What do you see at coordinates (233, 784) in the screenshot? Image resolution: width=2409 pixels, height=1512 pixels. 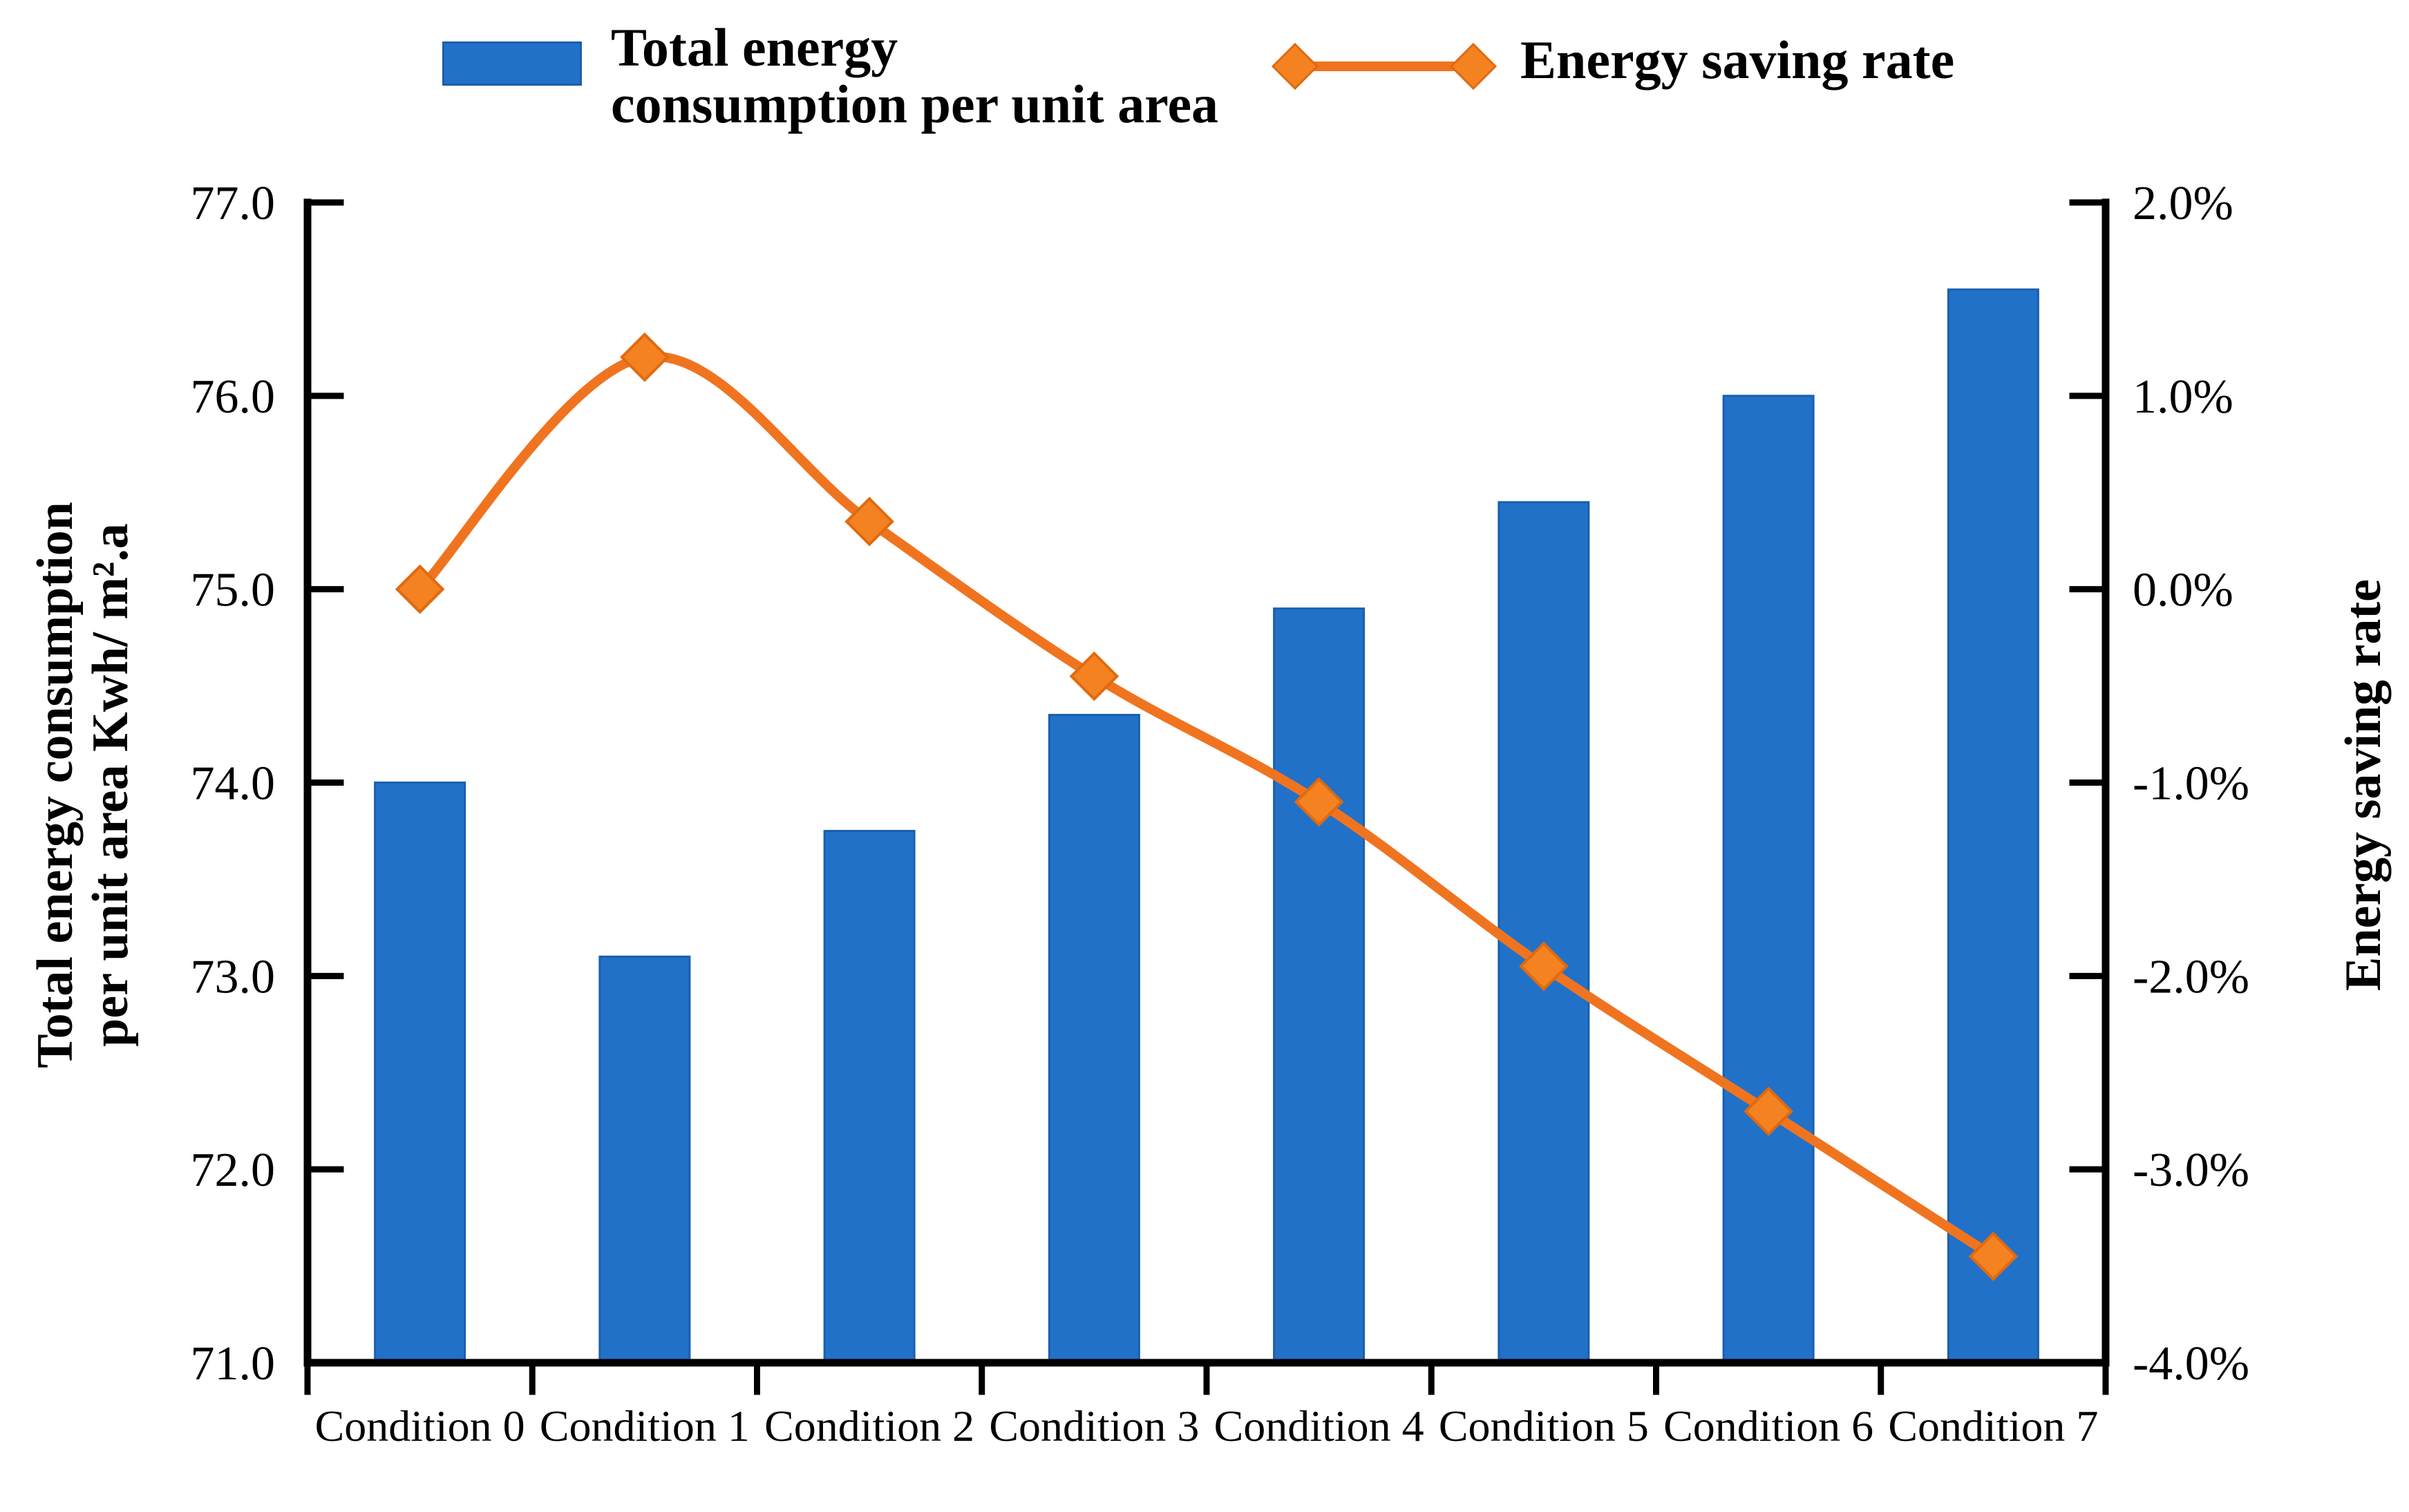 I see `left-axis-tick-label: 74.0` at bounding box center [233, 784].